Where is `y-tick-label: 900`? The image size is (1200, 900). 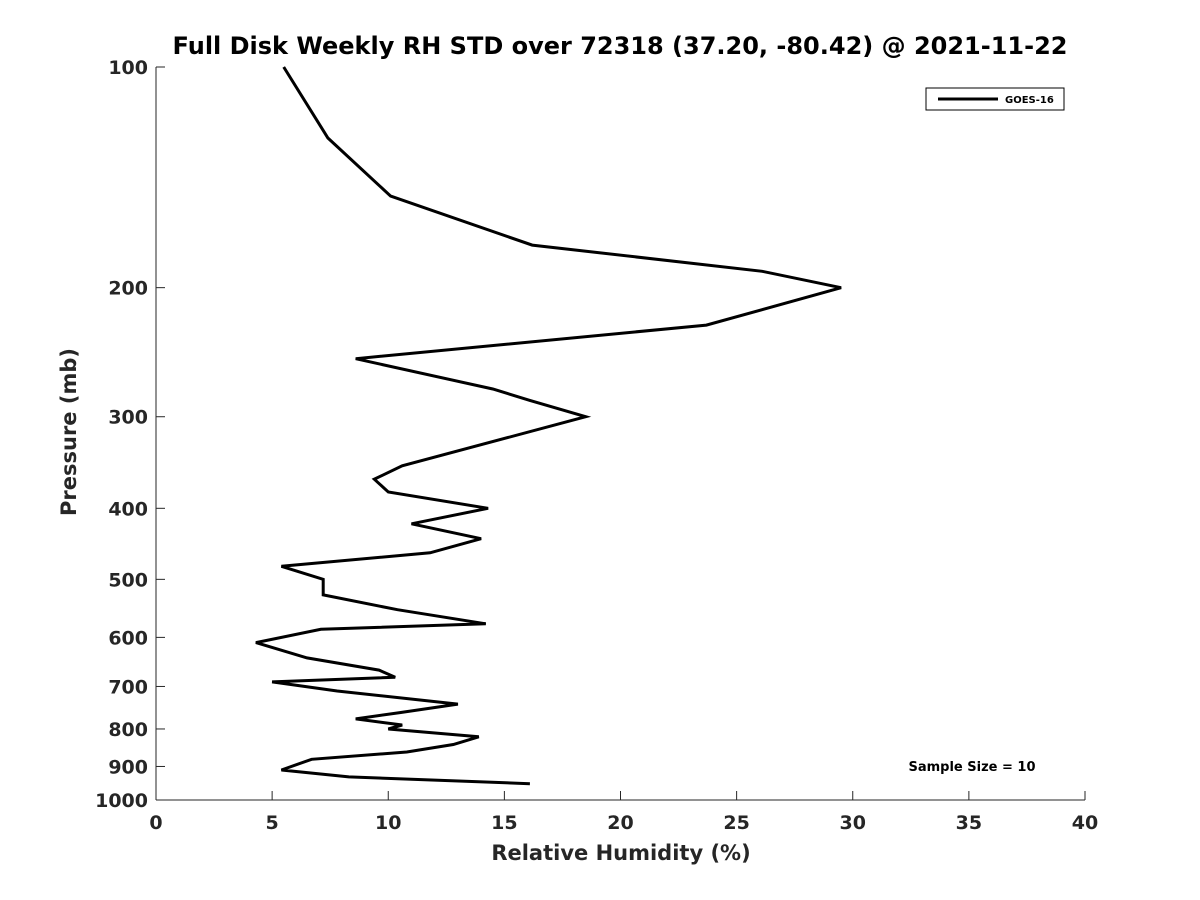 y-tick-label: 900 is located at coordinates (128, 767).